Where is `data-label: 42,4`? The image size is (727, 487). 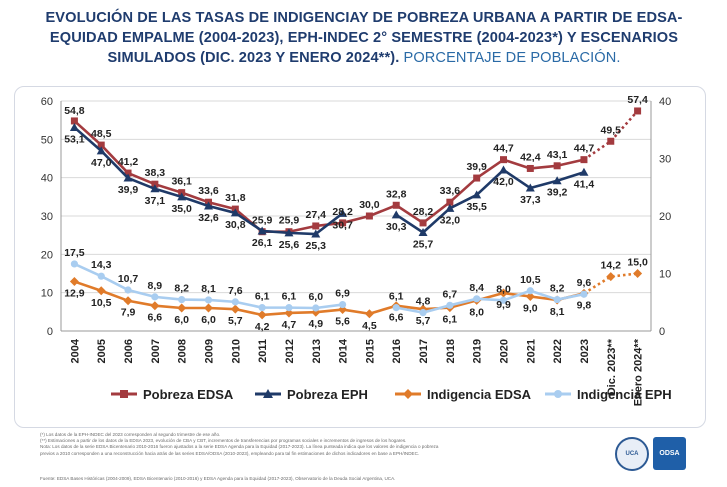
data-label: 42,4 is located at coordinates (530, 157).